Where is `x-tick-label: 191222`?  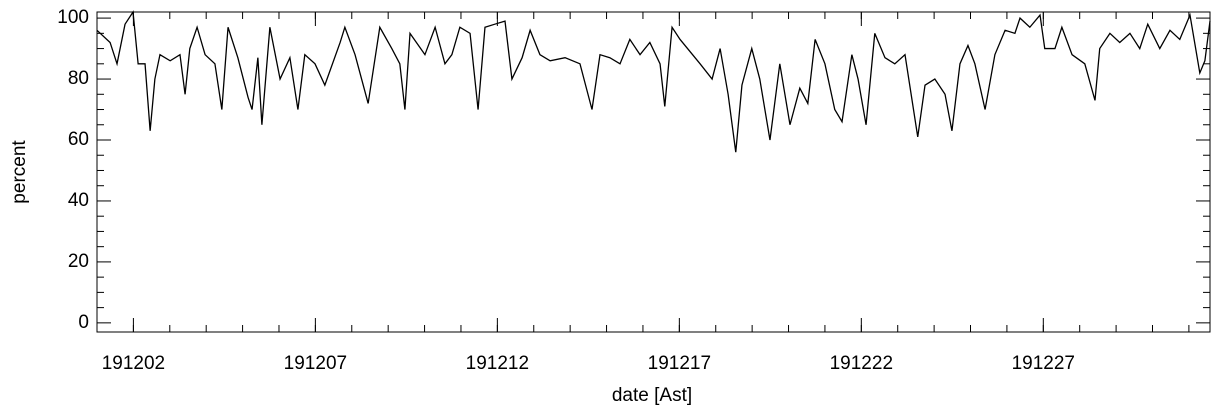
x-tick-label: 191222 is located at coordinates (861, 363).